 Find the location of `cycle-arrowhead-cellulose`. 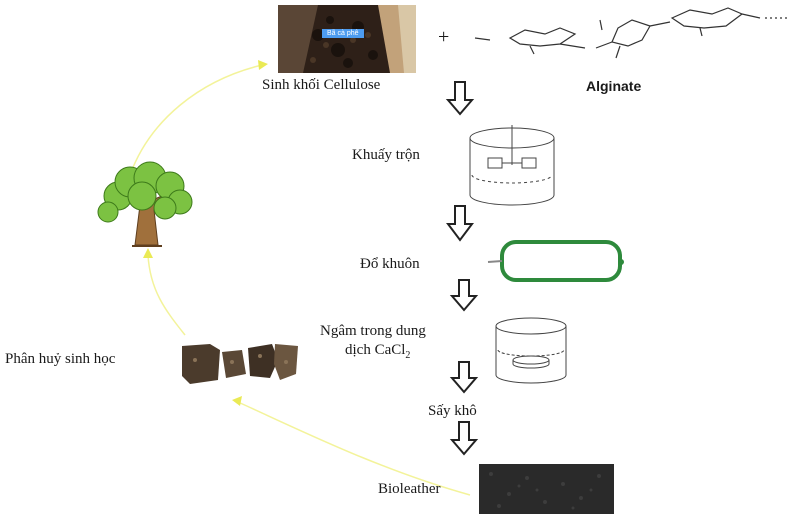

cycle-arrowhead-cellulose is located at coordinates (263, 65).